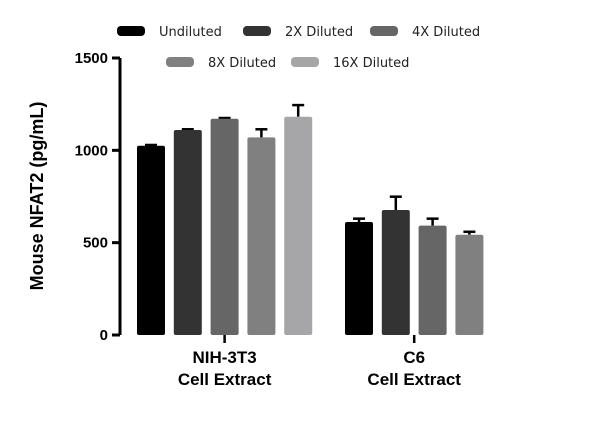 This screenshot has height=424, width=600. I want to click on x-tick-label: C6, so click(414, 357).